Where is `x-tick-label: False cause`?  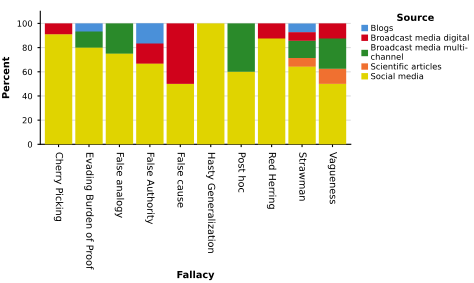
x-tick-label: False cause is located at coordinates (181, 180).